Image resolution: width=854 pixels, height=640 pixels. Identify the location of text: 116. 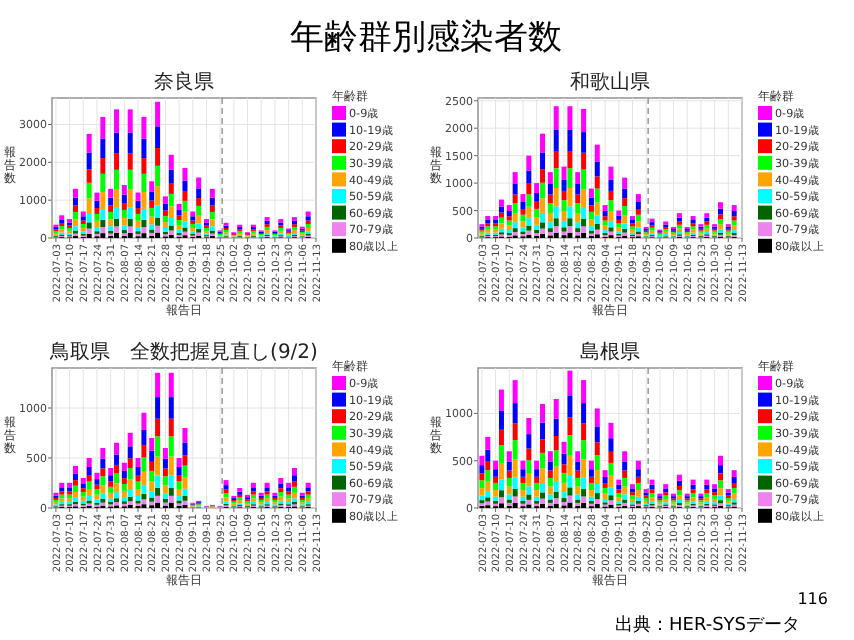
(812, 599).